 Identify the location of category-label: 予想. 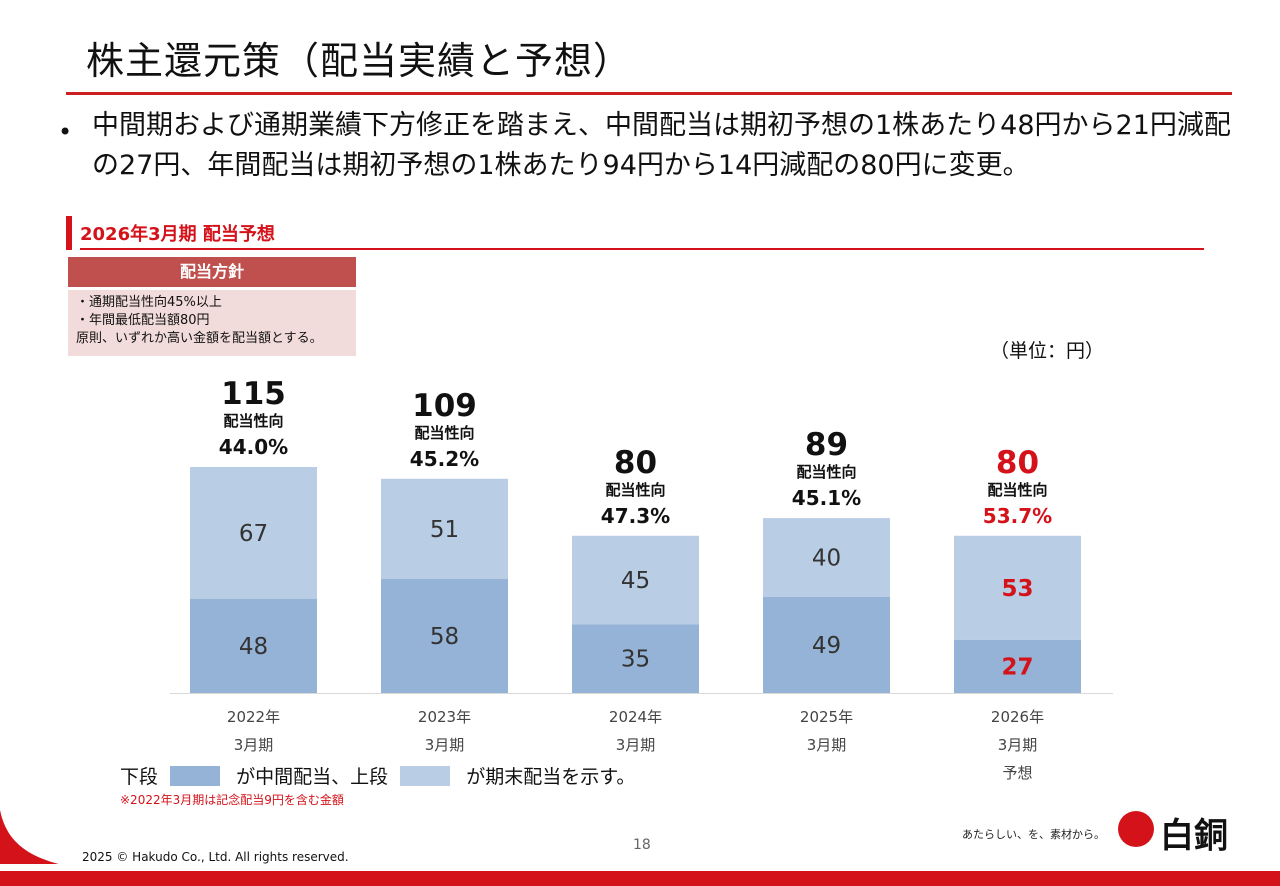
(1017, 773).